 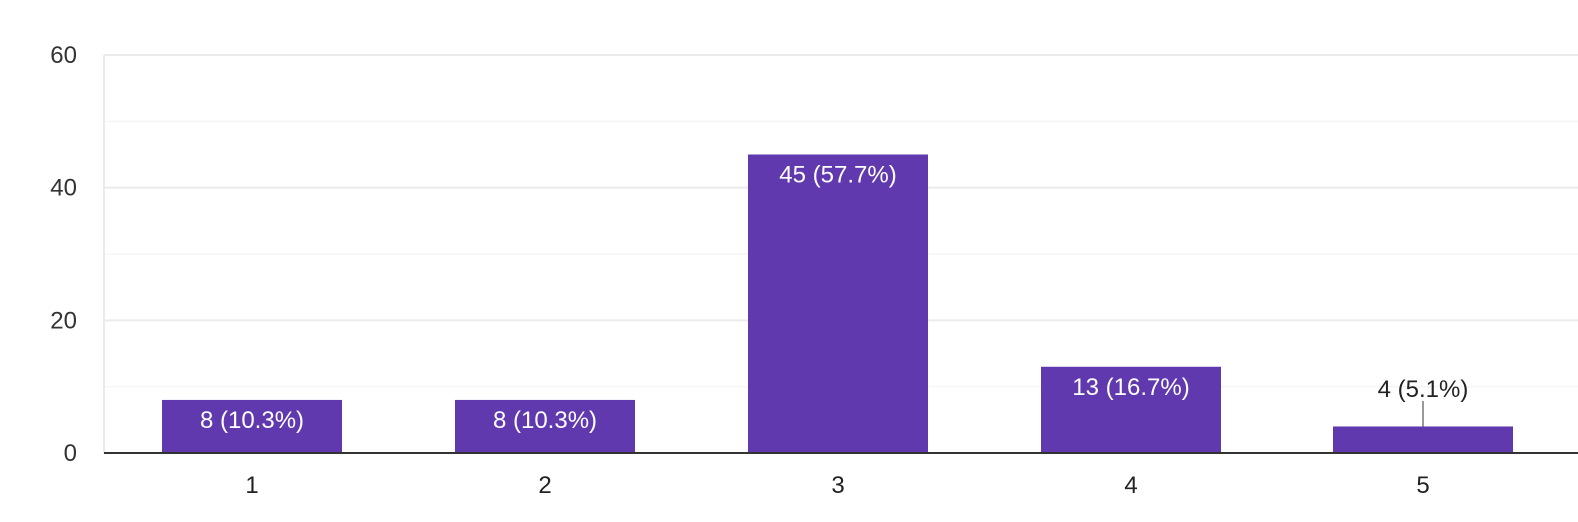 What do you see at coordinates (1130, 387) in the screenshot?
I see `data-label: 13 (16.7%)` at bounding box center [1130, 387].